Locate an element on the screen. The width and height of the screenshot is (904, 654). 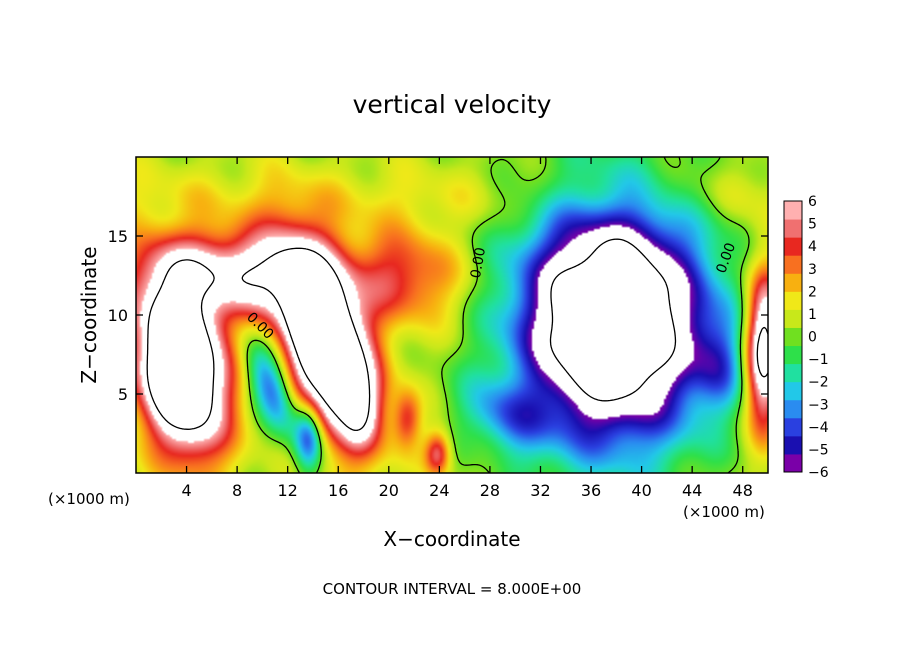
x-tick-label: 12 is located at coordinates (288, 490).